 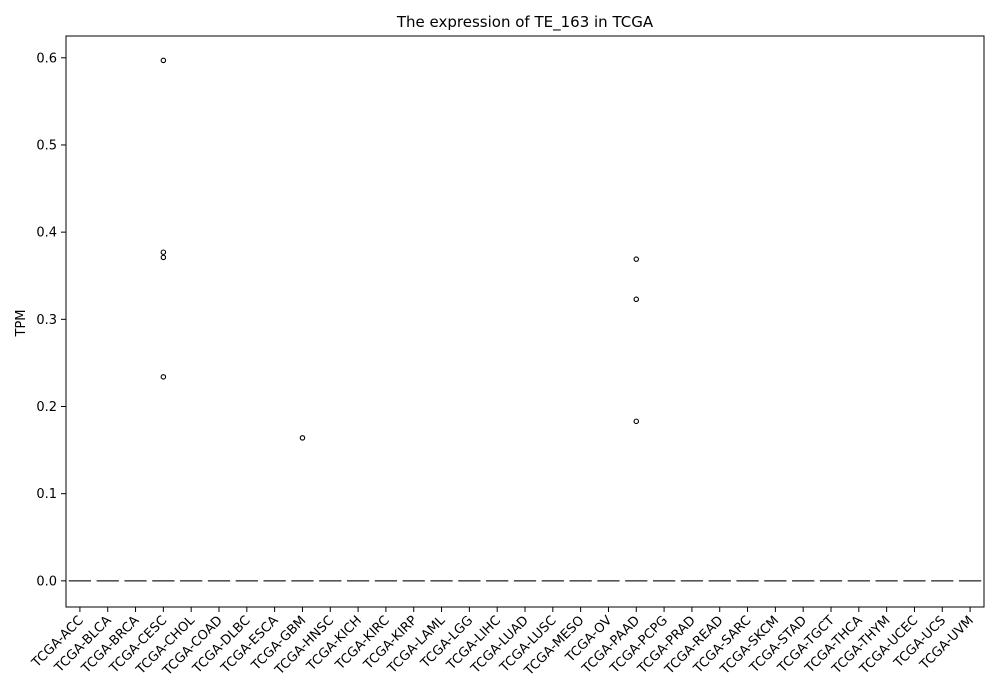 What do you see at coordinates (46, 233) in the screenshot?
I see `y-tick-label: 0.4` at bounding box center [46, 233].